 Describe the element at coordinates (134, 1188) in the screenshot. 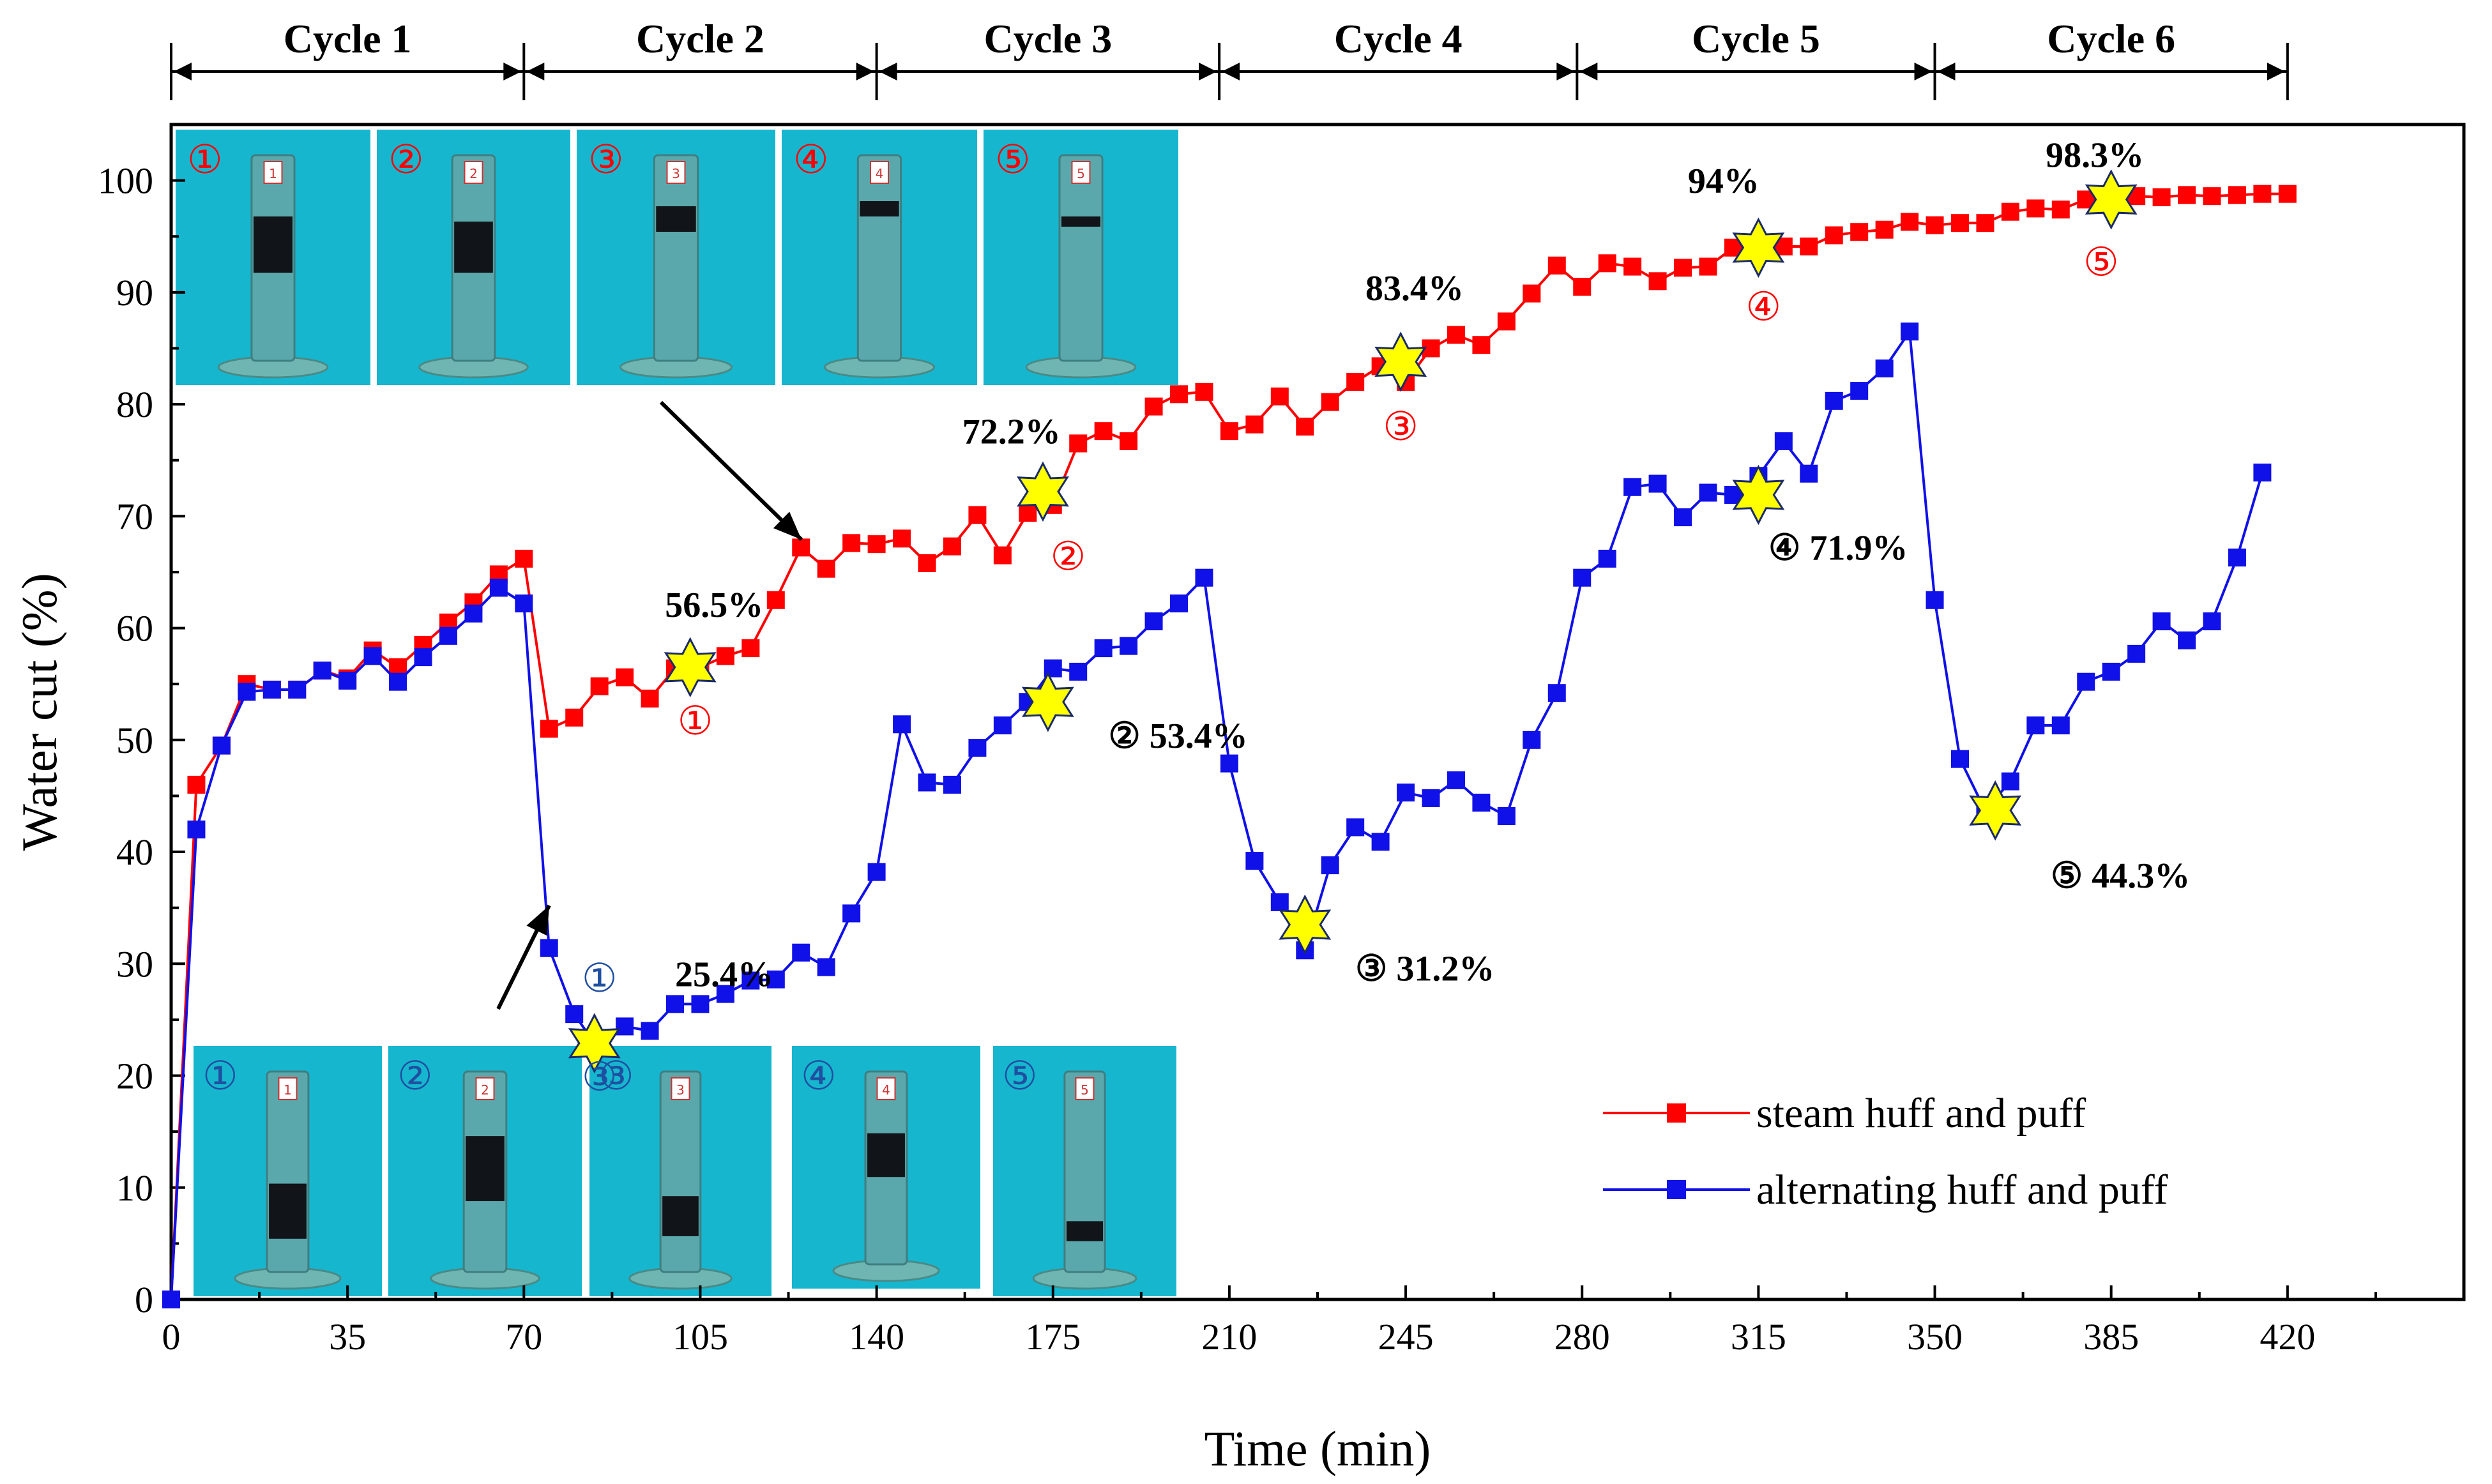

I see `y-tick-label: 10` at that location.